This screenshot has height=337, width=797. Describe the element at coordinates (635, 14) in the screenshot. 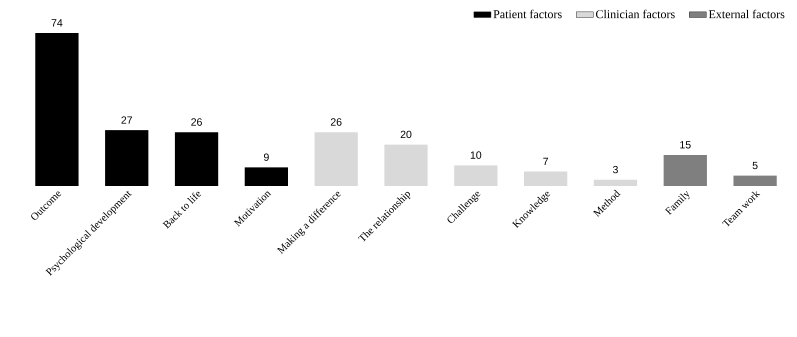

I see `legend-label: Clinician factors` at that location.